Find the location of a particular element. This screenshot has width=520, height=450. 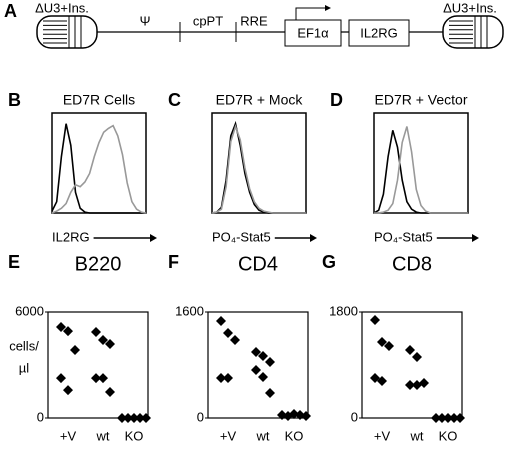

rre-label: RRE is located at coordinates (254, 20).